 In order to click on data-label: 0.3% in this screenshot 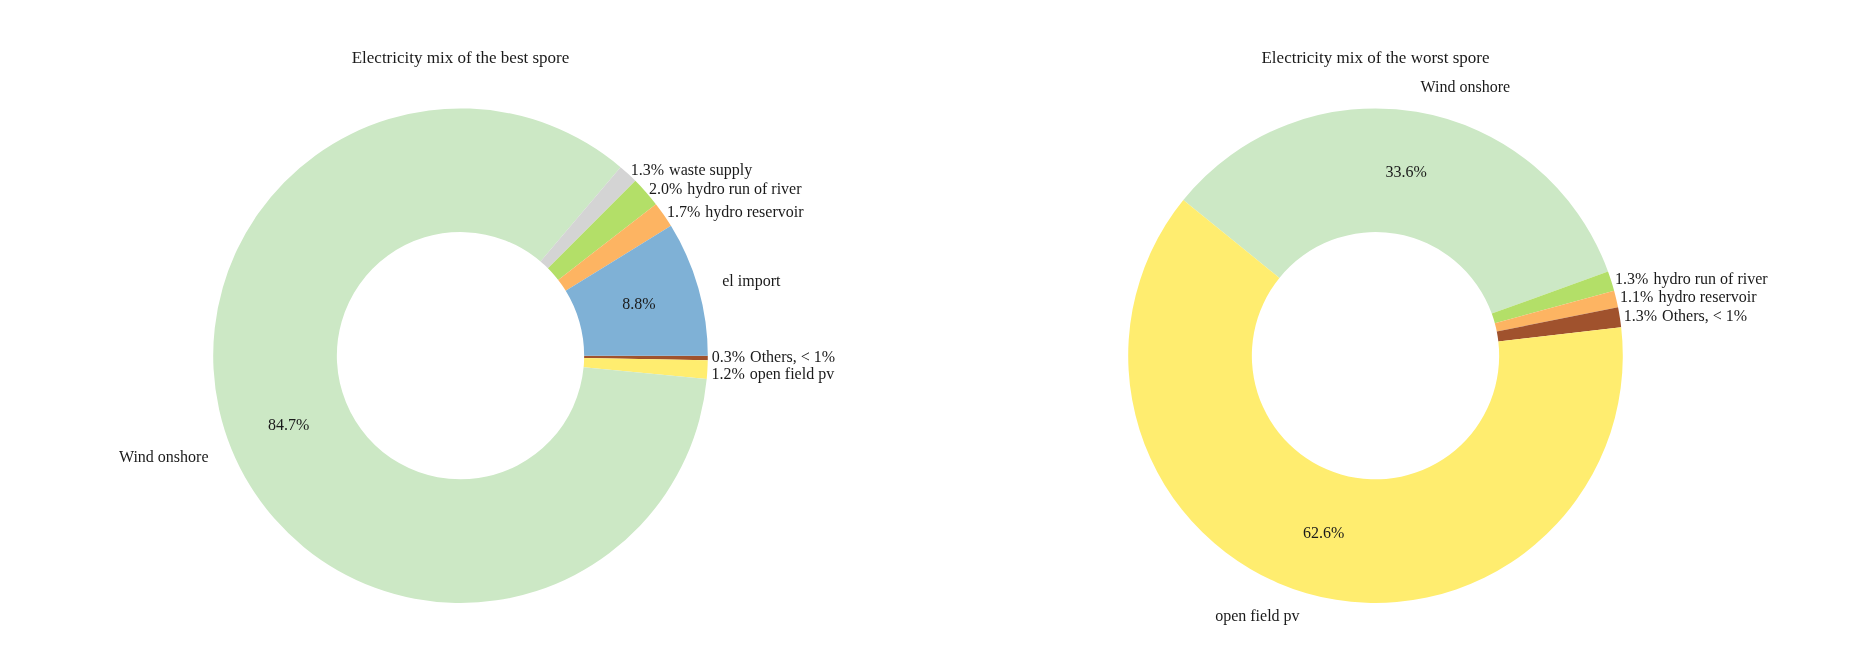, I will do `click(728, 357)`.